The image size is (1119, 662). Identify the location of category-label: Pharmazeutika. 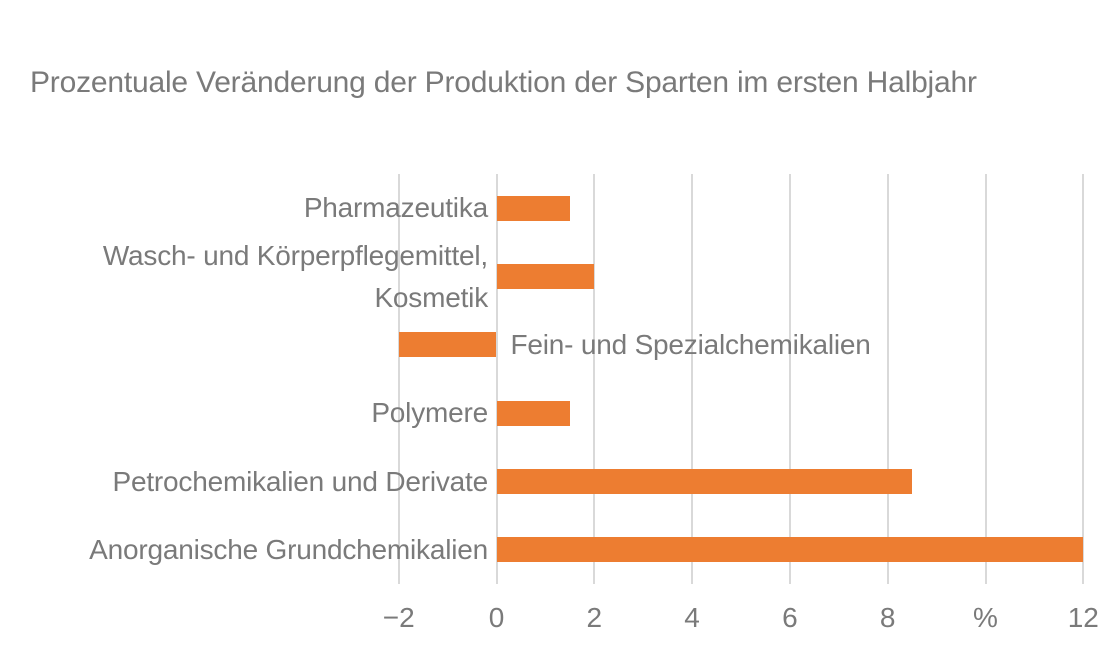
(395, 208).